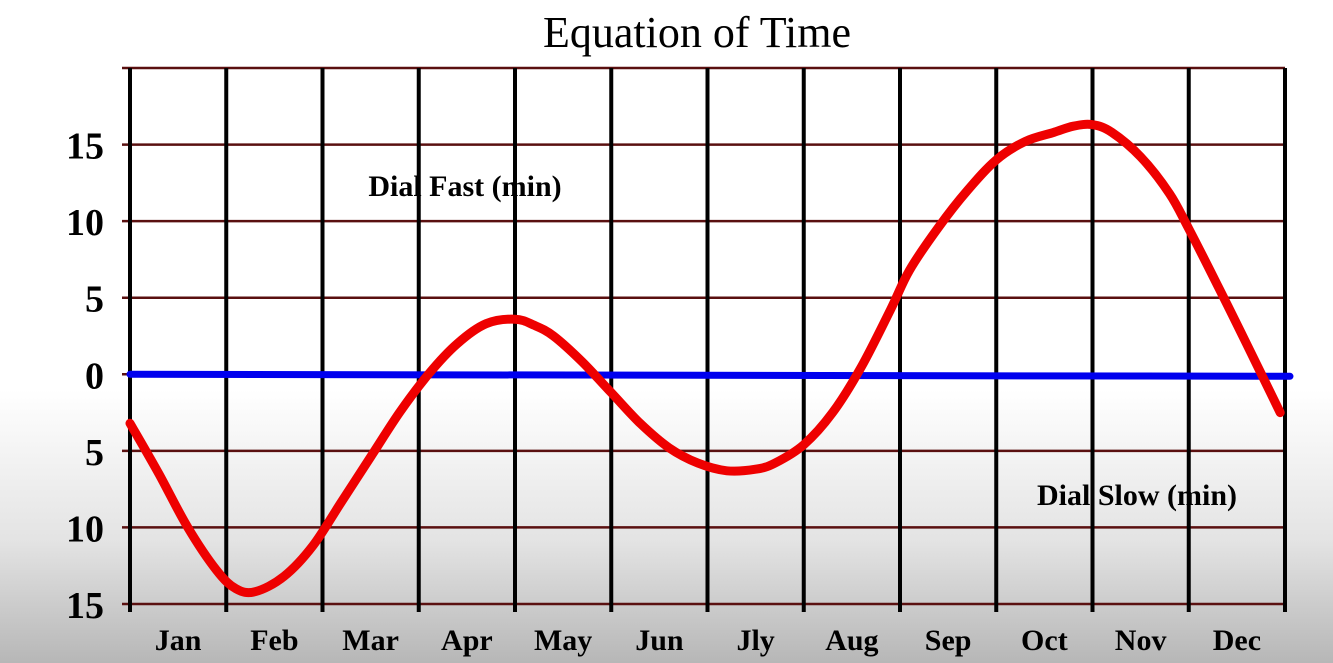 This screenshot has height=663, width=1333. I want to click on zero-line-group, so click(710, 375).